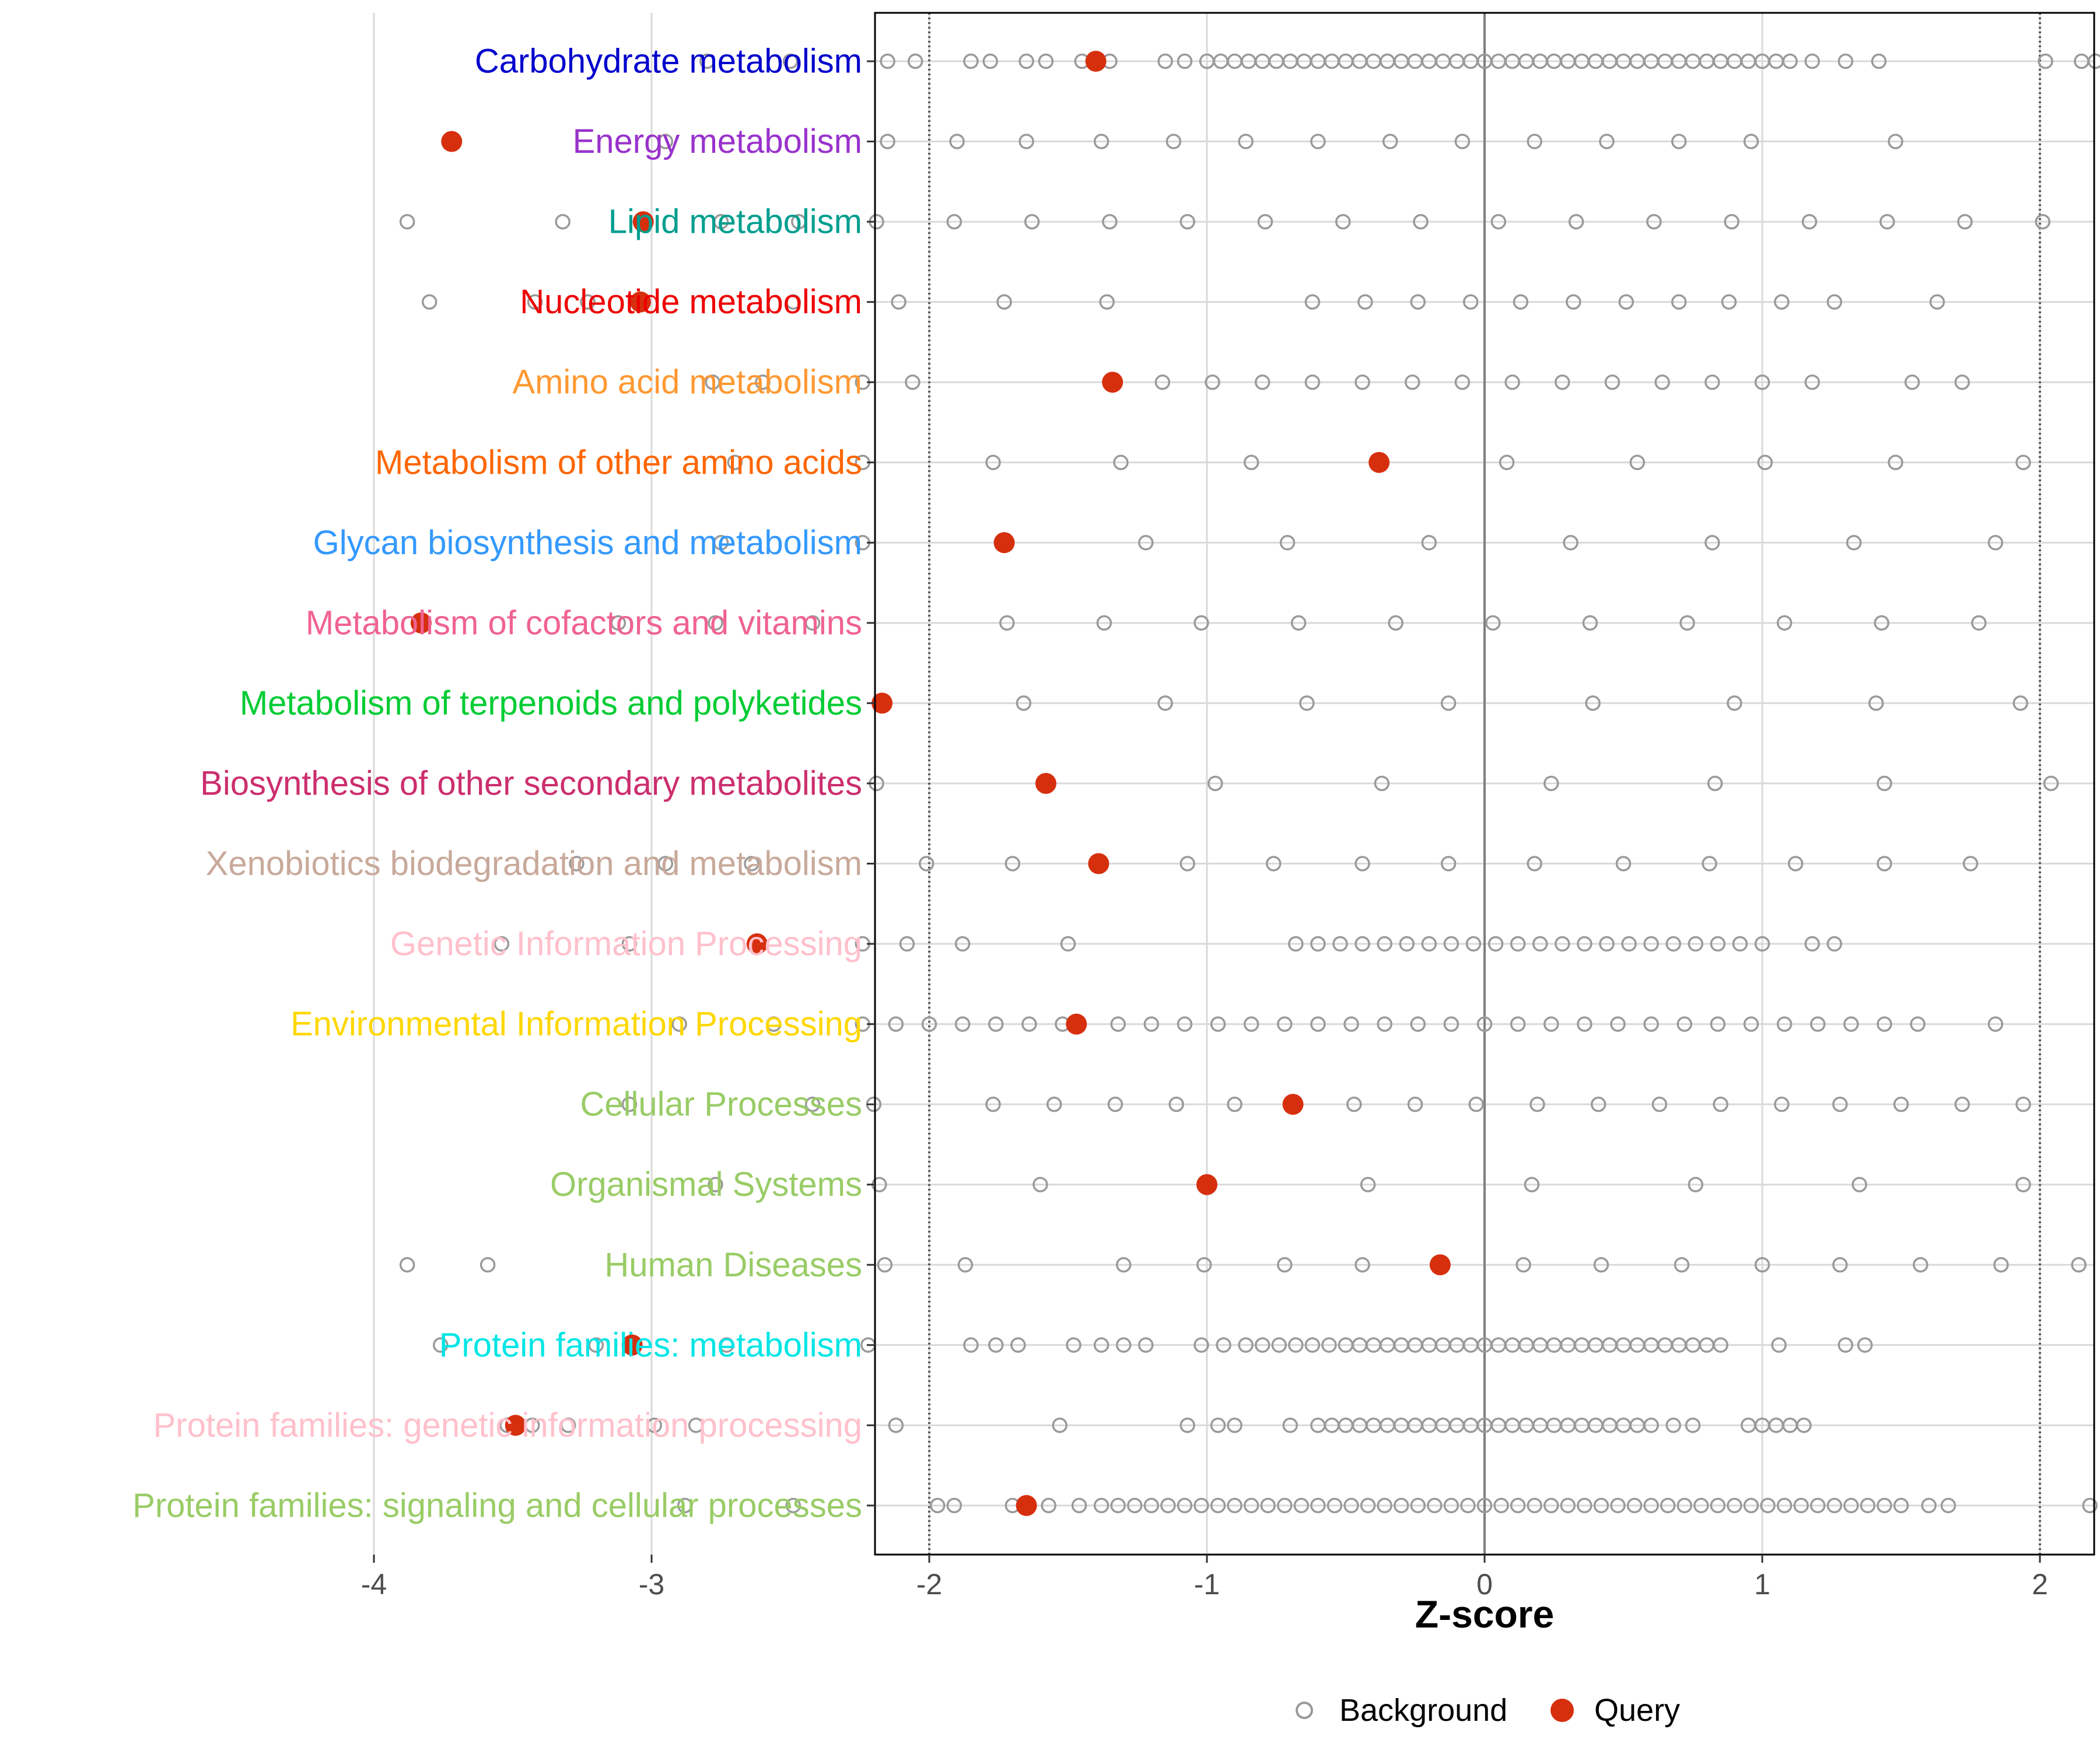 This screenshot has height=1750, width=2100. I want to click on x-tick-label: -3, so click(652, 1584).